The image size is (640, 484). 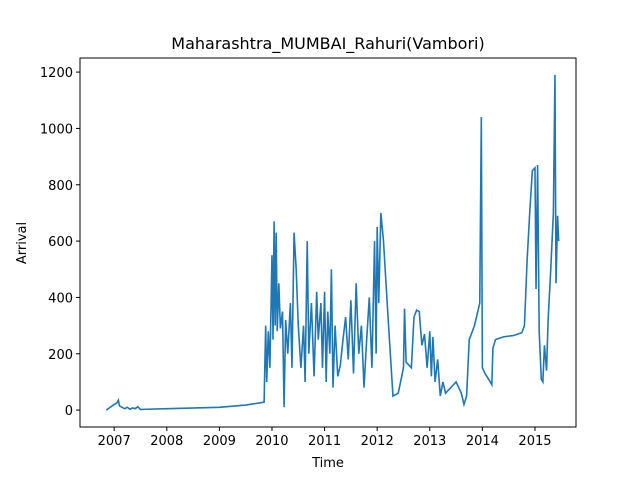 What do you see at coordinates (56, 129) in the screenshot?
I see `y-tick-label: 1000` at bounding box center [56, 129].